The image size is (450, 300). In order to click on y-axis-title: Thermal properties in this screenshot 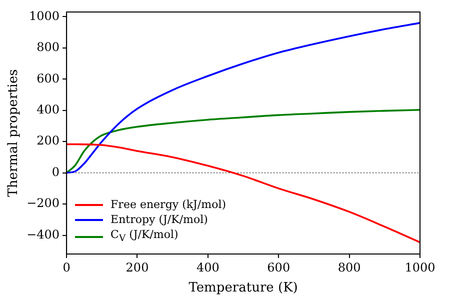, I will do `click(14, 133)`.